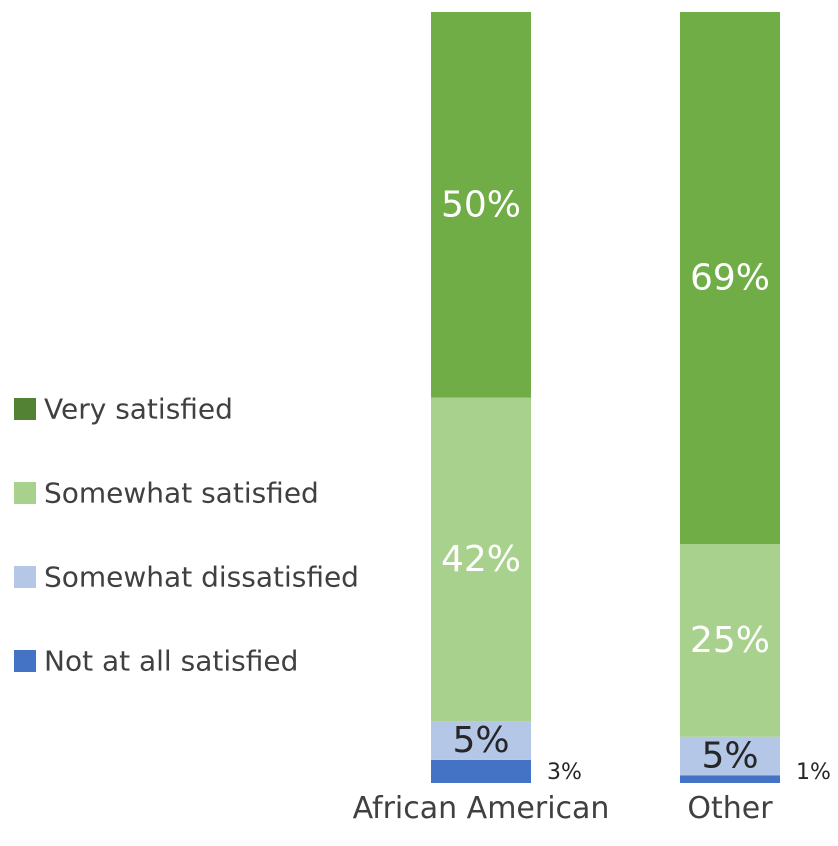 The width and height of the screenshot is (838, 846). I want to click on bar-african-american-not-at-all-satisfied, so click(481, 771).